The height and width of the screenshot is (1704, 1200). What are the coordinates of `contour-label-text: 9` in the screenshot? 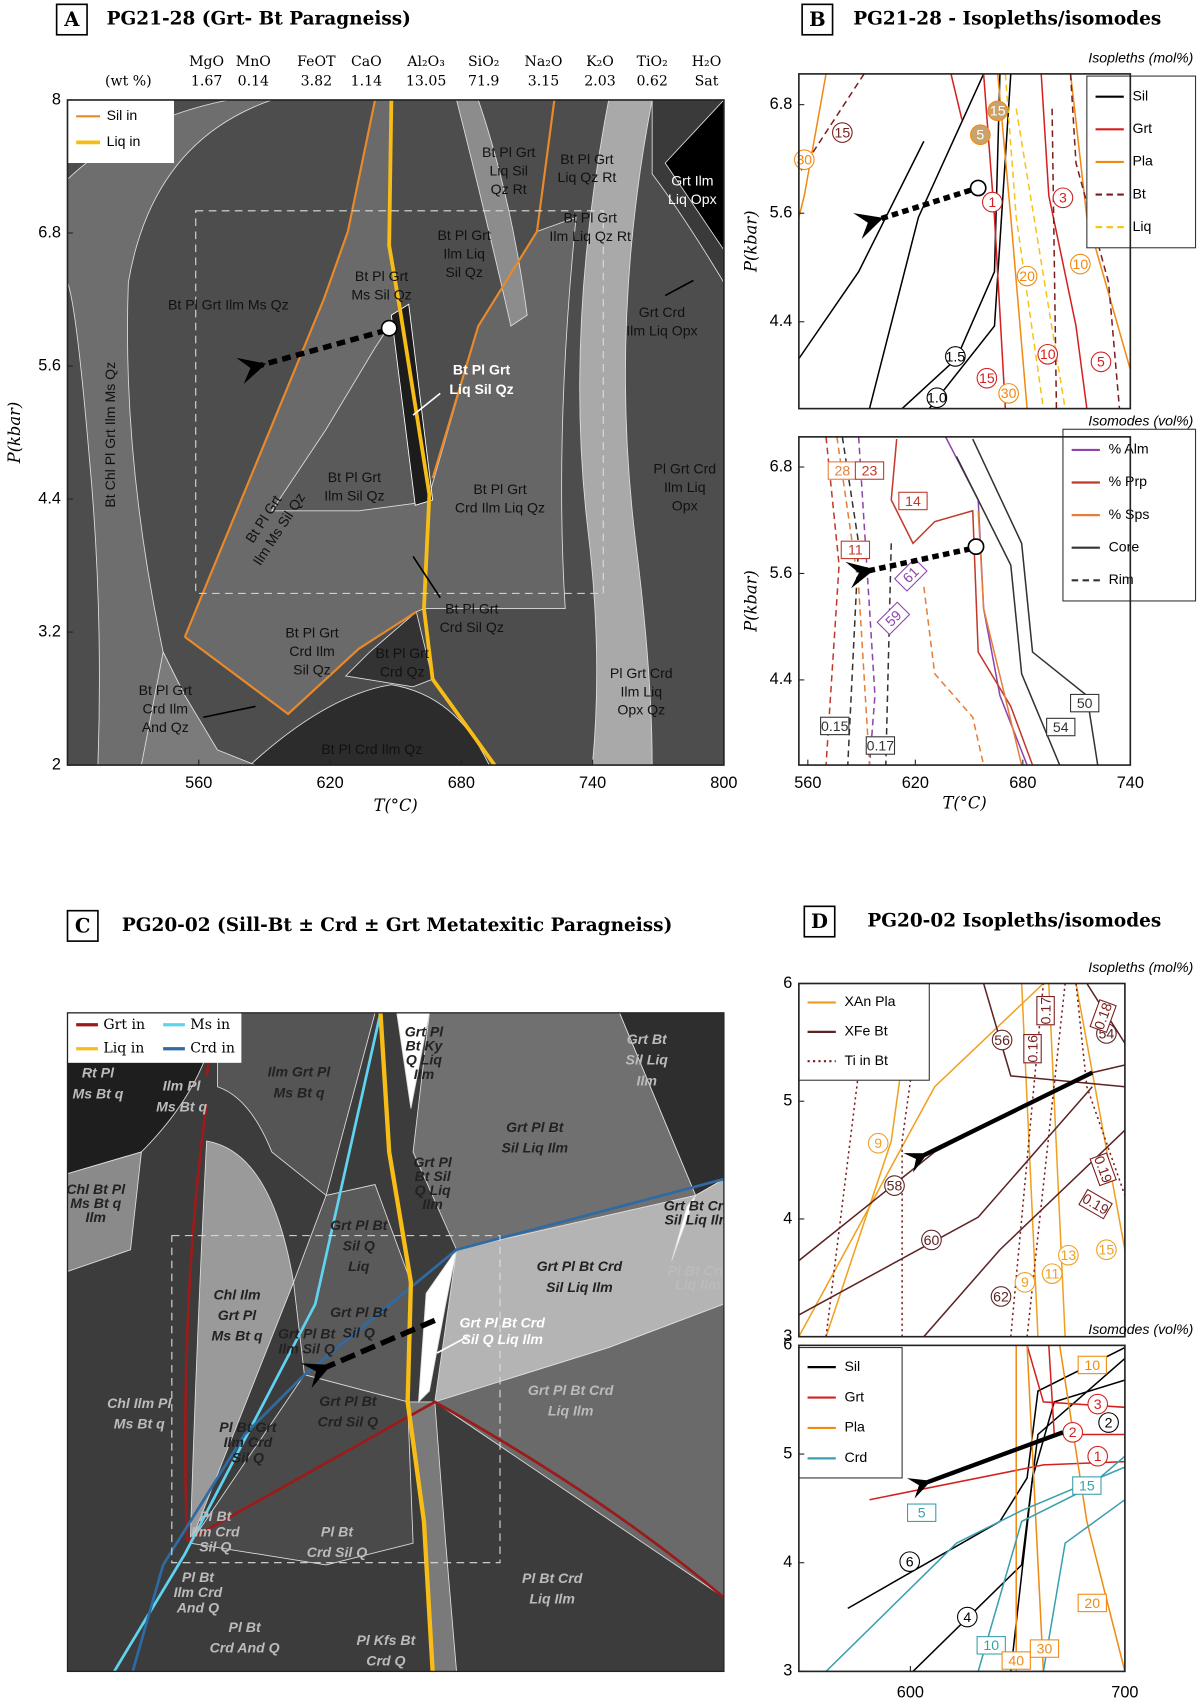 It's located at (1025, 1282).